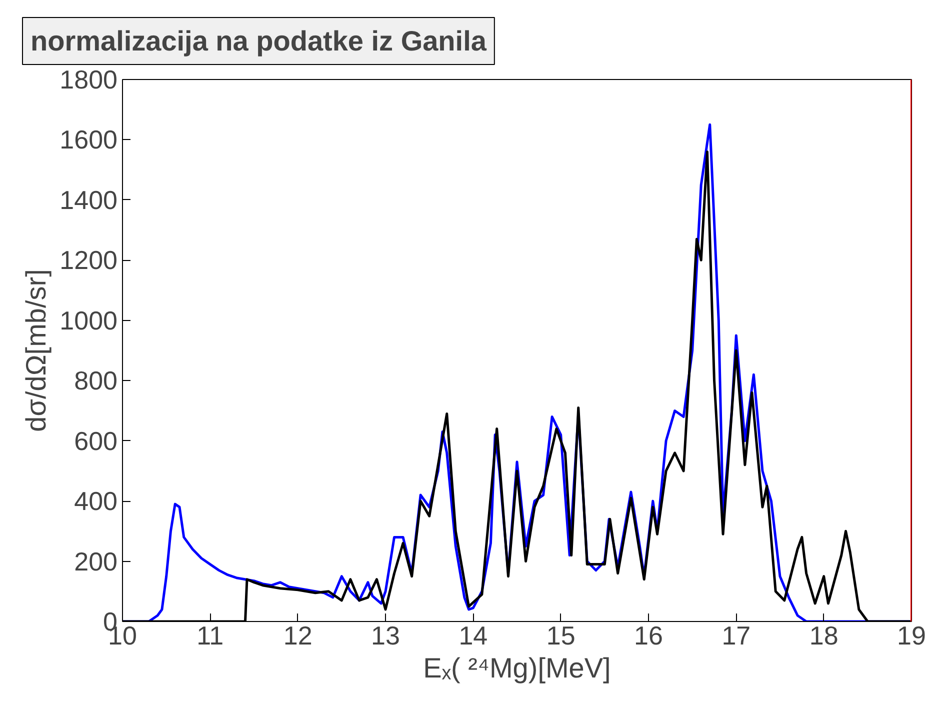  Describe the element at coordinates (517, 668) in the screenshot. I see `x-axis-title: Eₓ( ²⁴Mg)[MeV]` at that location.